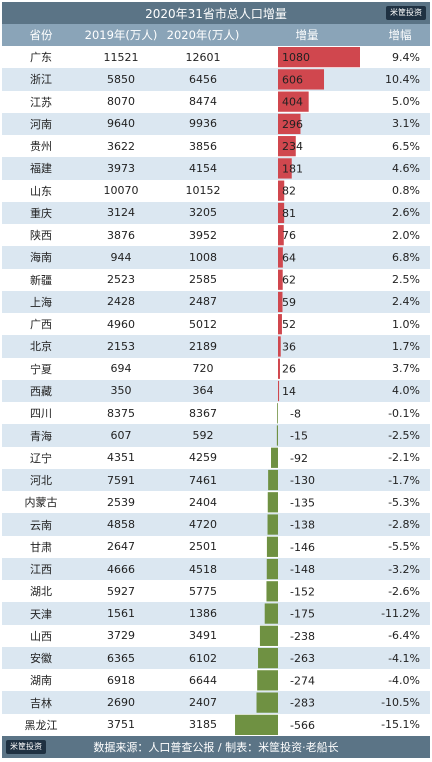 This screenshot has width=432, height=762. Describe the element at coordinates (203, 102) in the screenshot. I see `value-2020-cell: 8474` at that location.